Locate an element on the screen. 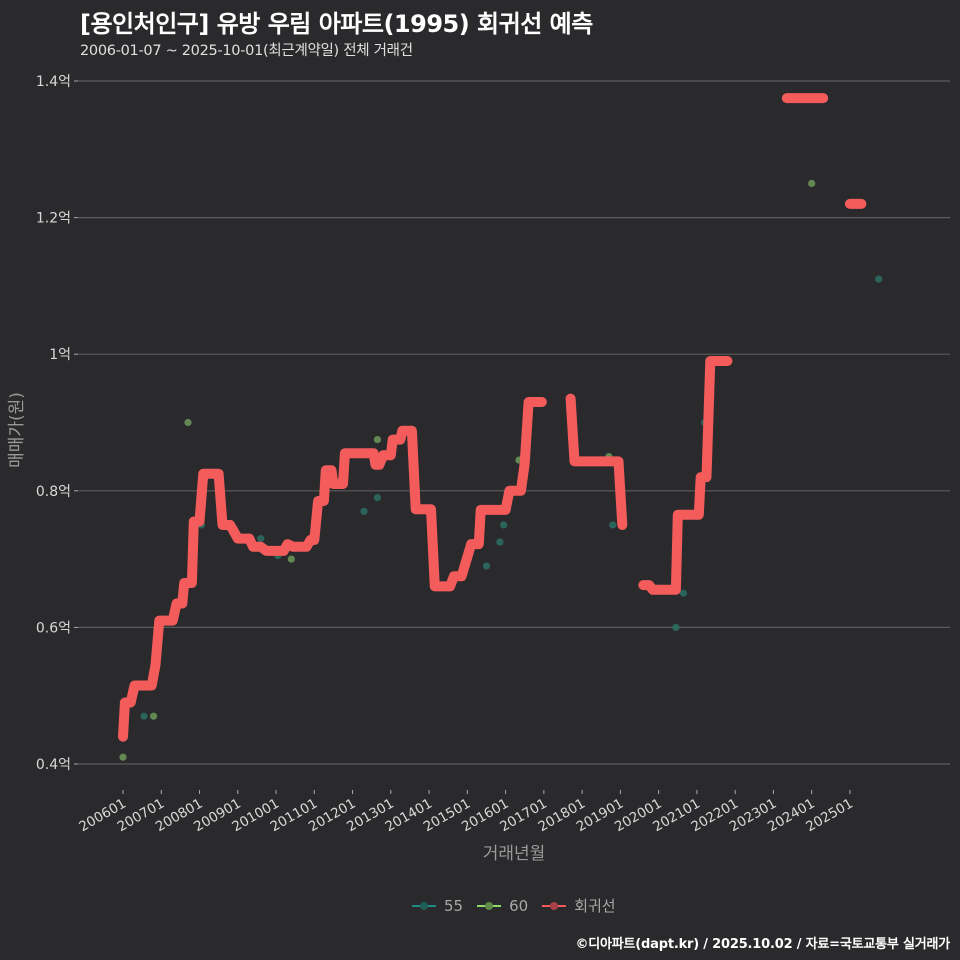 The height and width of the screenshot is (960, 960). chart-subtitle: 2006-01-07 ~ 2025-10-01(최근계약일) 전체 거래건 is located at coordinates (246, 51).